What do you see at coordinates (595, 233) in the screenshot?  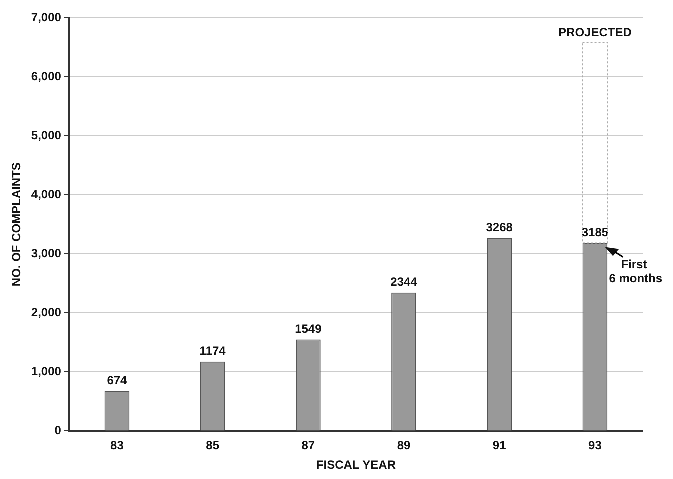 I see `data-label: 3185` at bounding box center [595, 233].